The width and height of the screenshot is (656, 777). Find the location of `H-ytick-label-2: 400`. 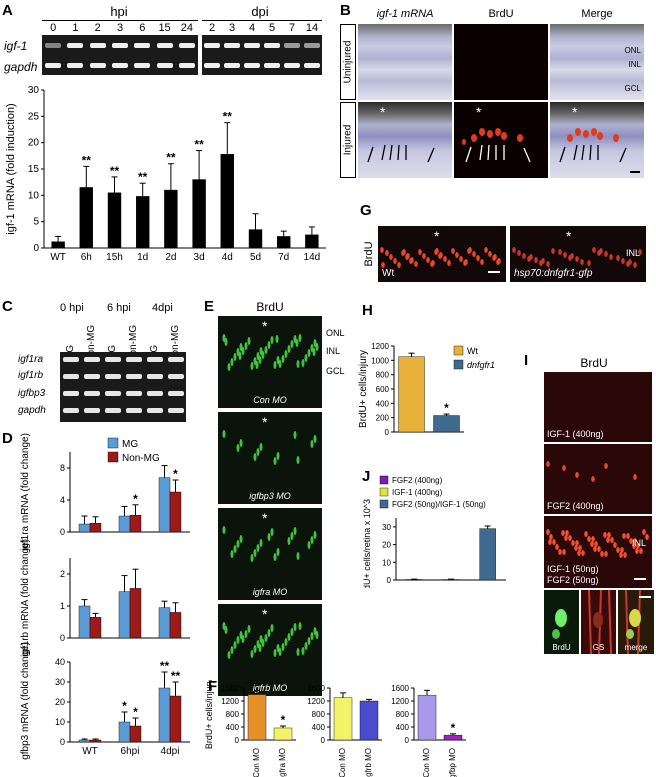

H-ytick-label-2: 400 is located at coordinates (383, 403).